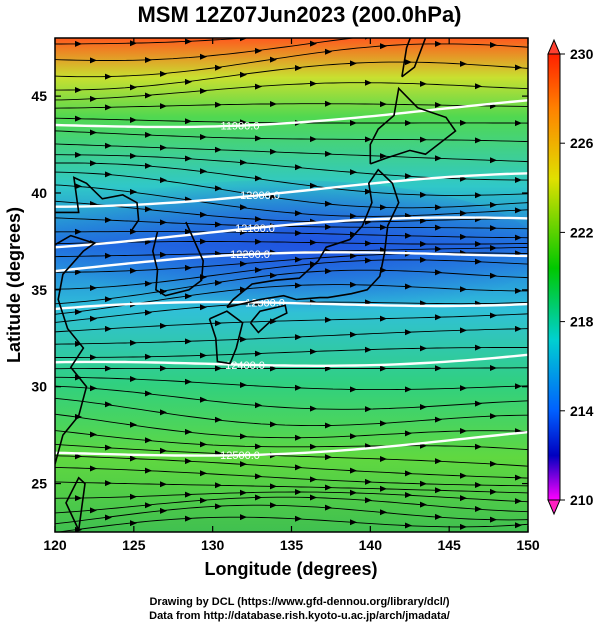 This screenshot has width=599, height=625. I want to click on colorbar-max-arrow, so click(554, 46).